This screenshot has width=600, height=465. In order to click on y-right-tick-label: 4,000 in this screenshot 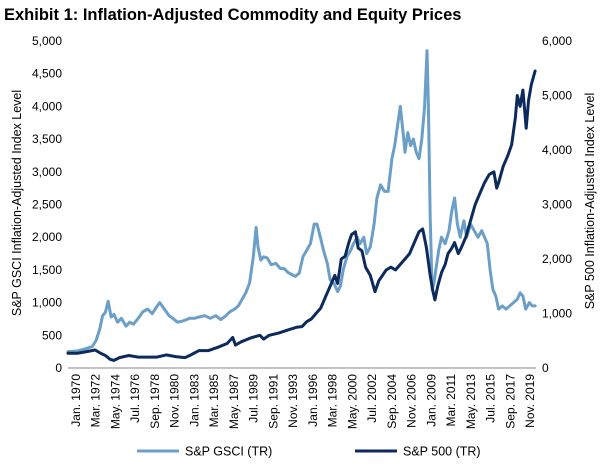, I will do `click(557, 150)`.